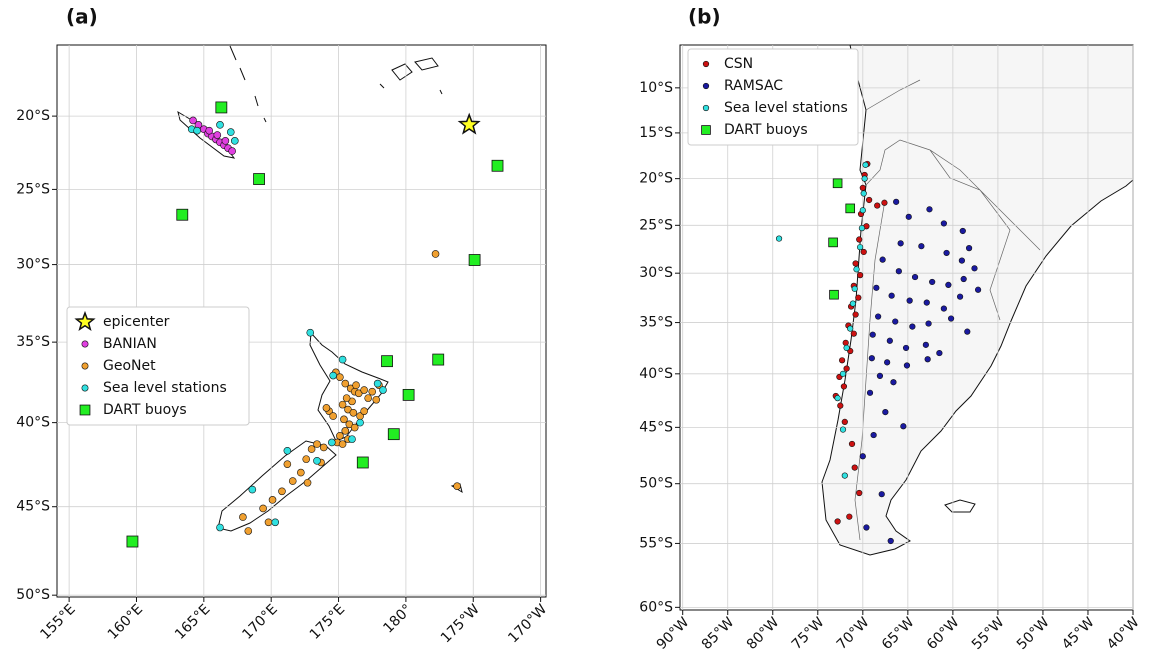 The height and width of the screenshot is (659, 1149). I want to click on y-tick-label: 15°S, so click(656, 133).